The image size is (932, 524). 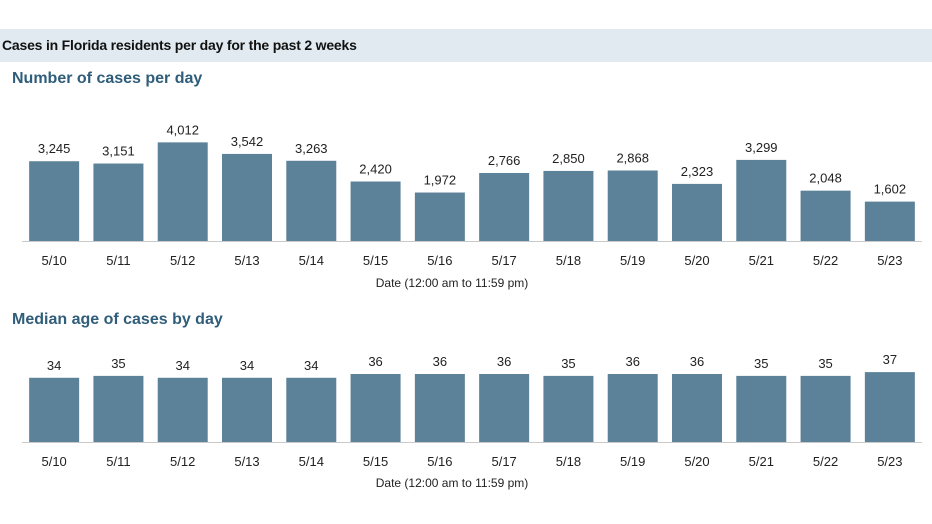 What do you see at coordinates (504, 160) in the screenshot?
I see `data-label: 2,766` at bounding box center [504, 160].